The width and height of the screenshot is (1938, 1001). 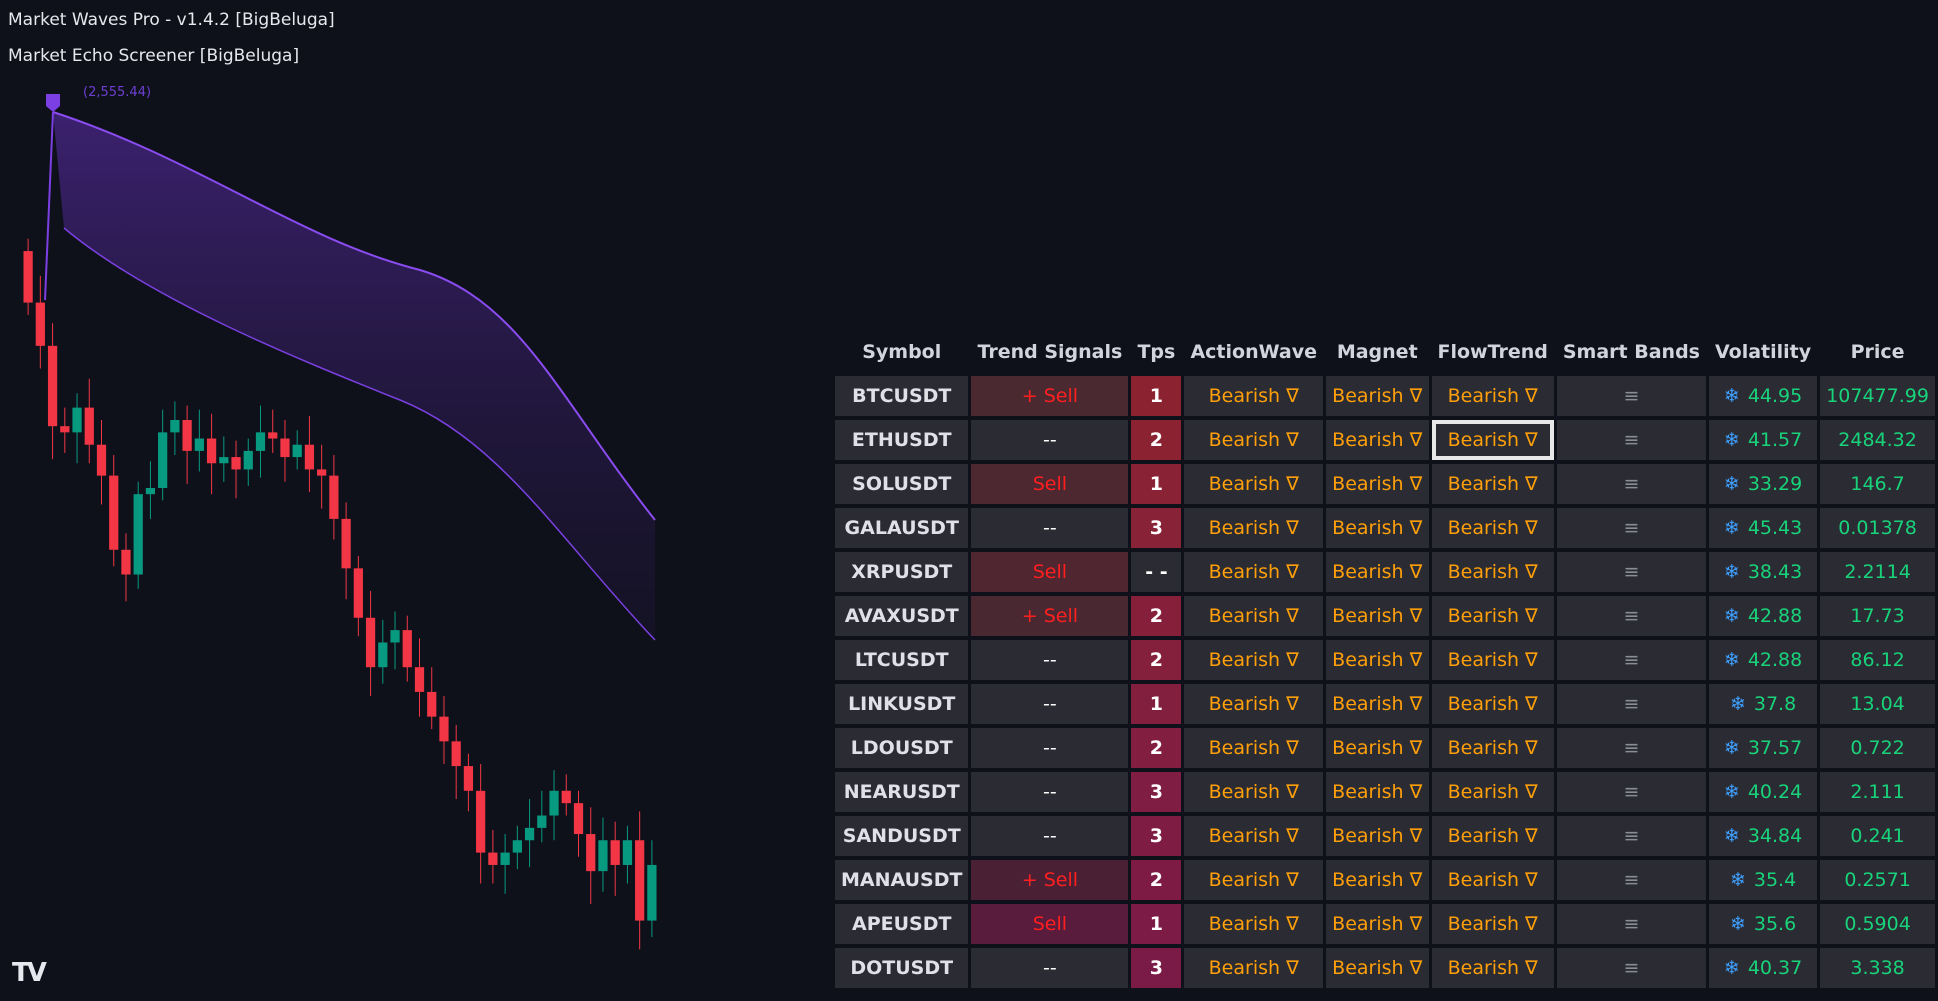 I want to click on symbol-cell: LTCUSDT, so click(x=902, y=660).